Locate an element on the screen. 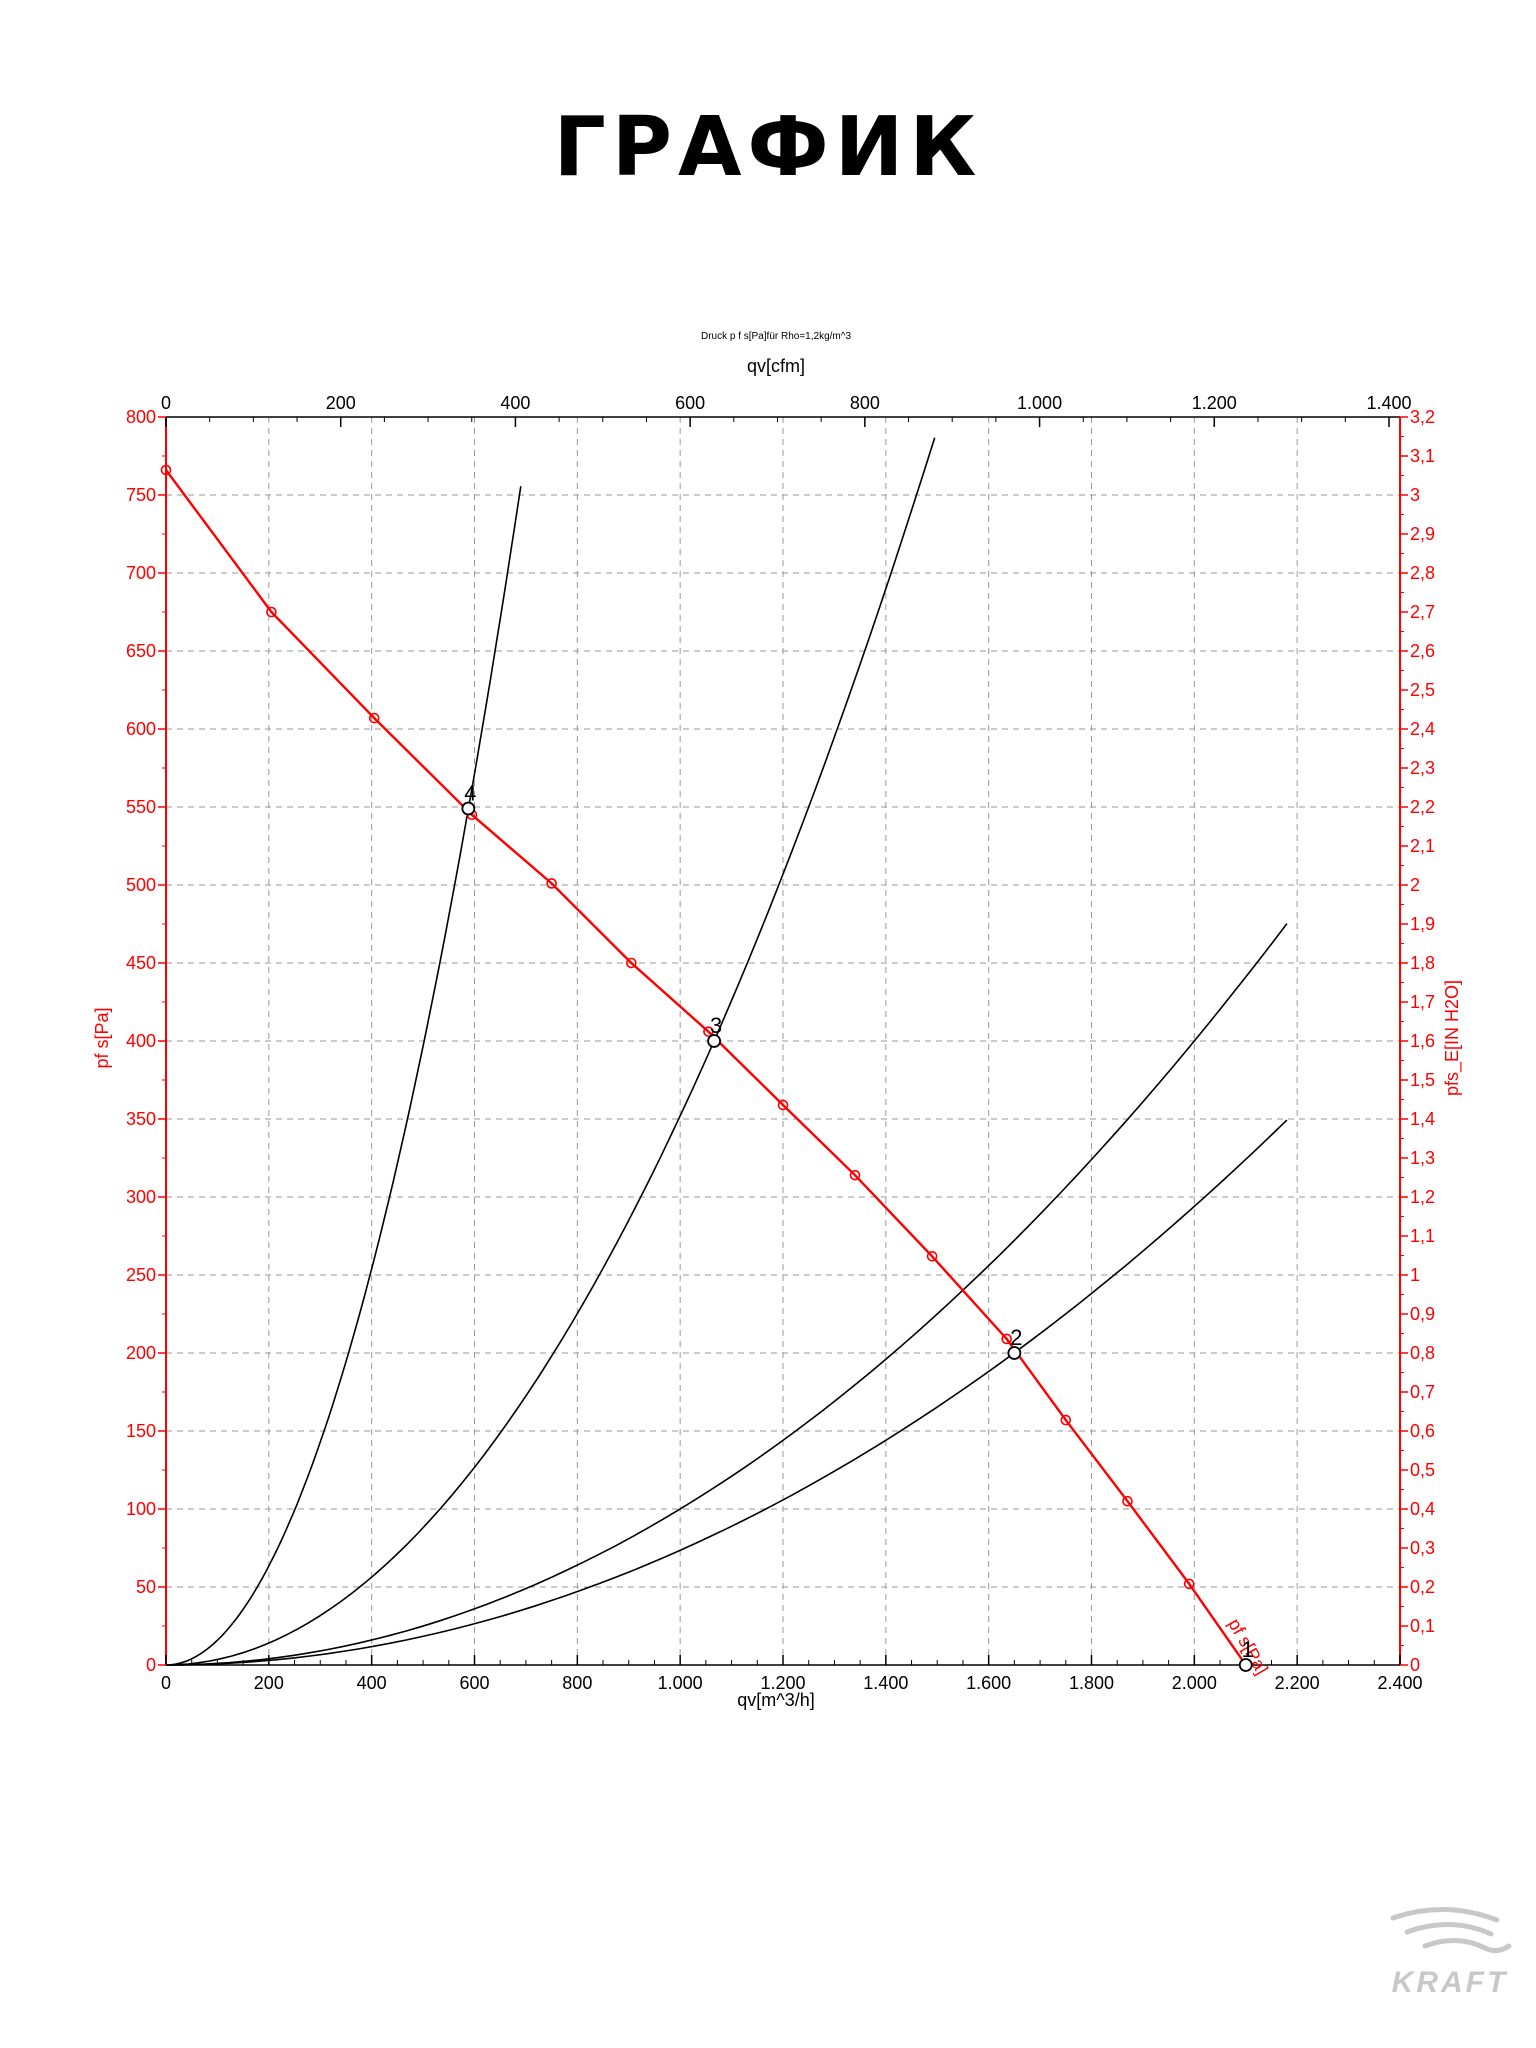  y-right-tick-label: 1,3 is located at coordinates (1422, 1158).